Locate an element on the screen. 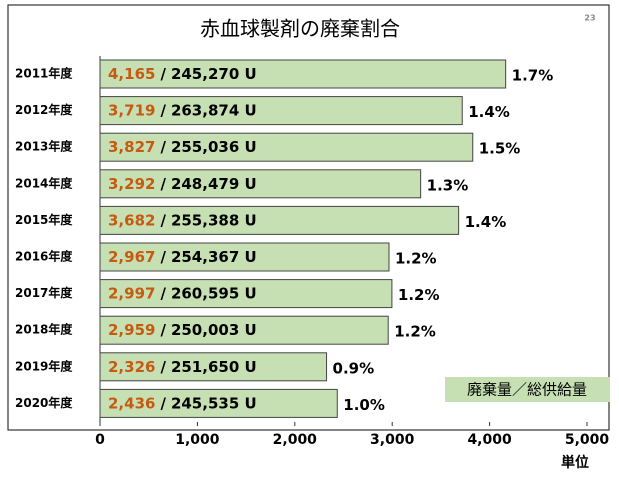 The height and width of the screenshot is (481, 619). y-tick-label: 2013年度 is located at coordinates (44, 146).